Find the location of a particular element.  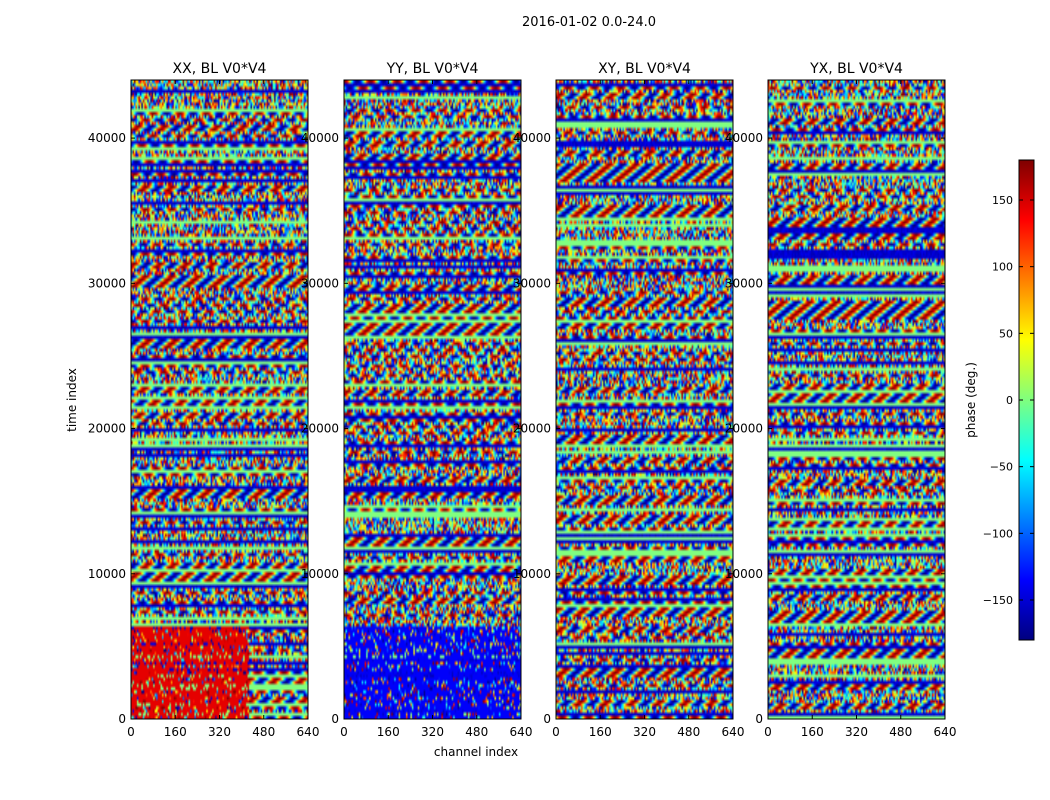

colorbar-tick-label: −50 is located at coordinates (1001, 467).